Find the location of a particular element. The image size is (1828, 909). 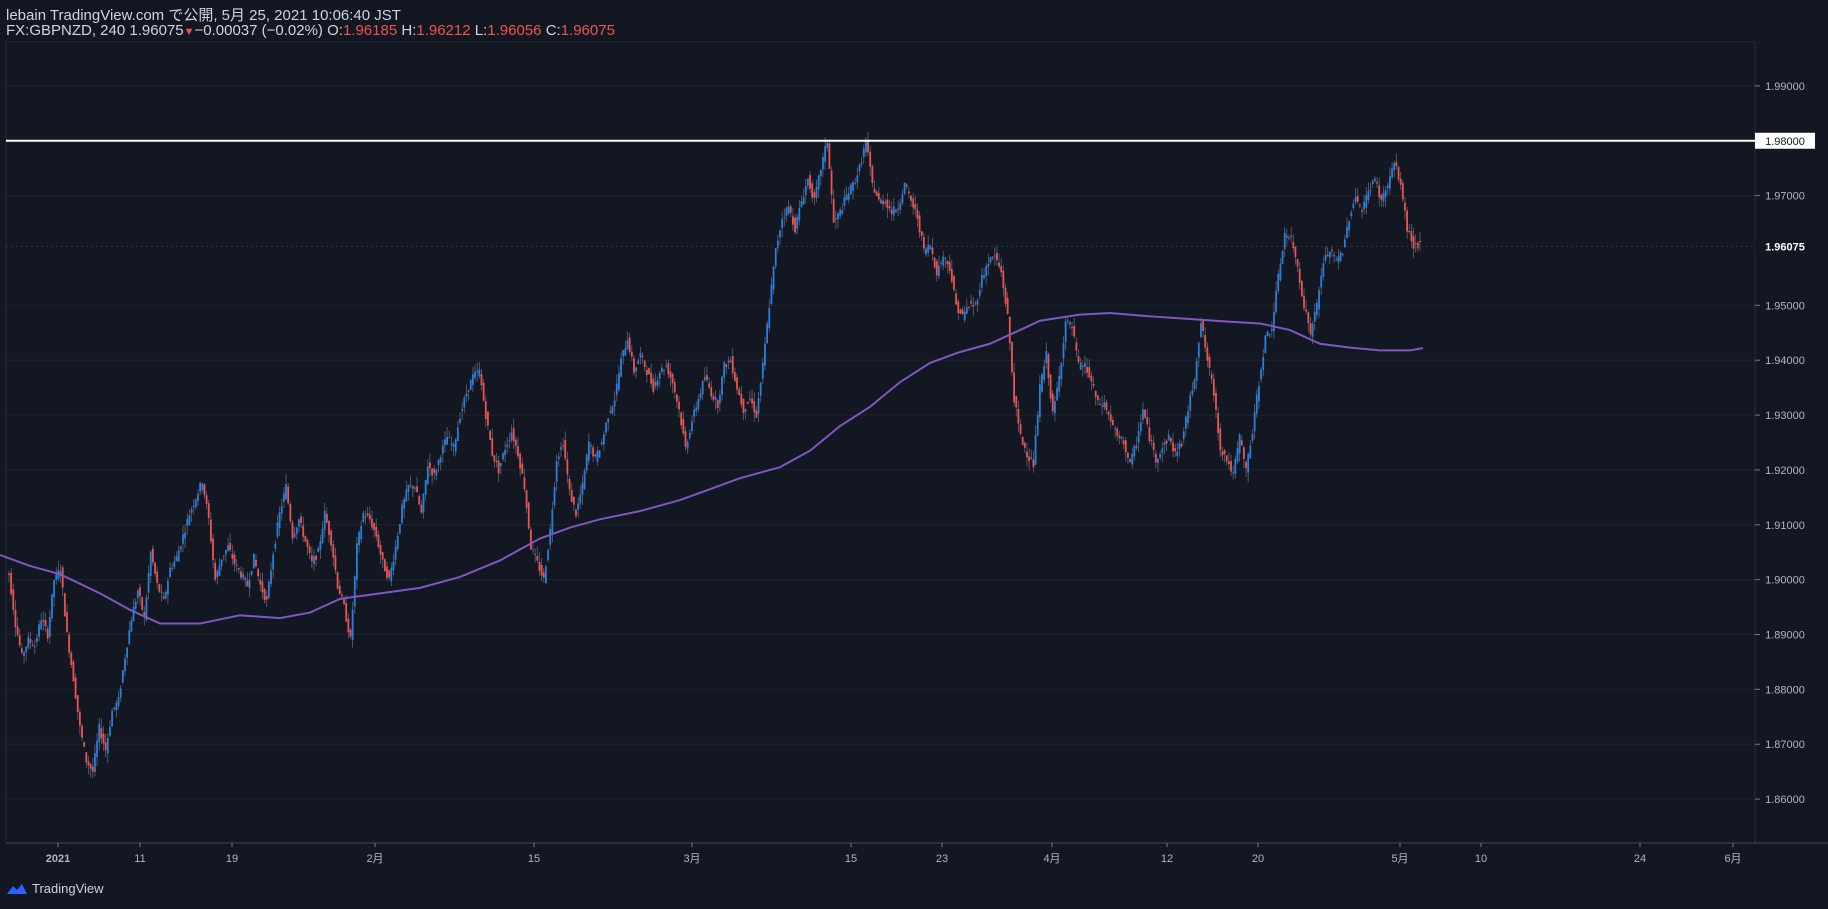

tradingview-brand: TradingView is located at coordinates (55, 888).